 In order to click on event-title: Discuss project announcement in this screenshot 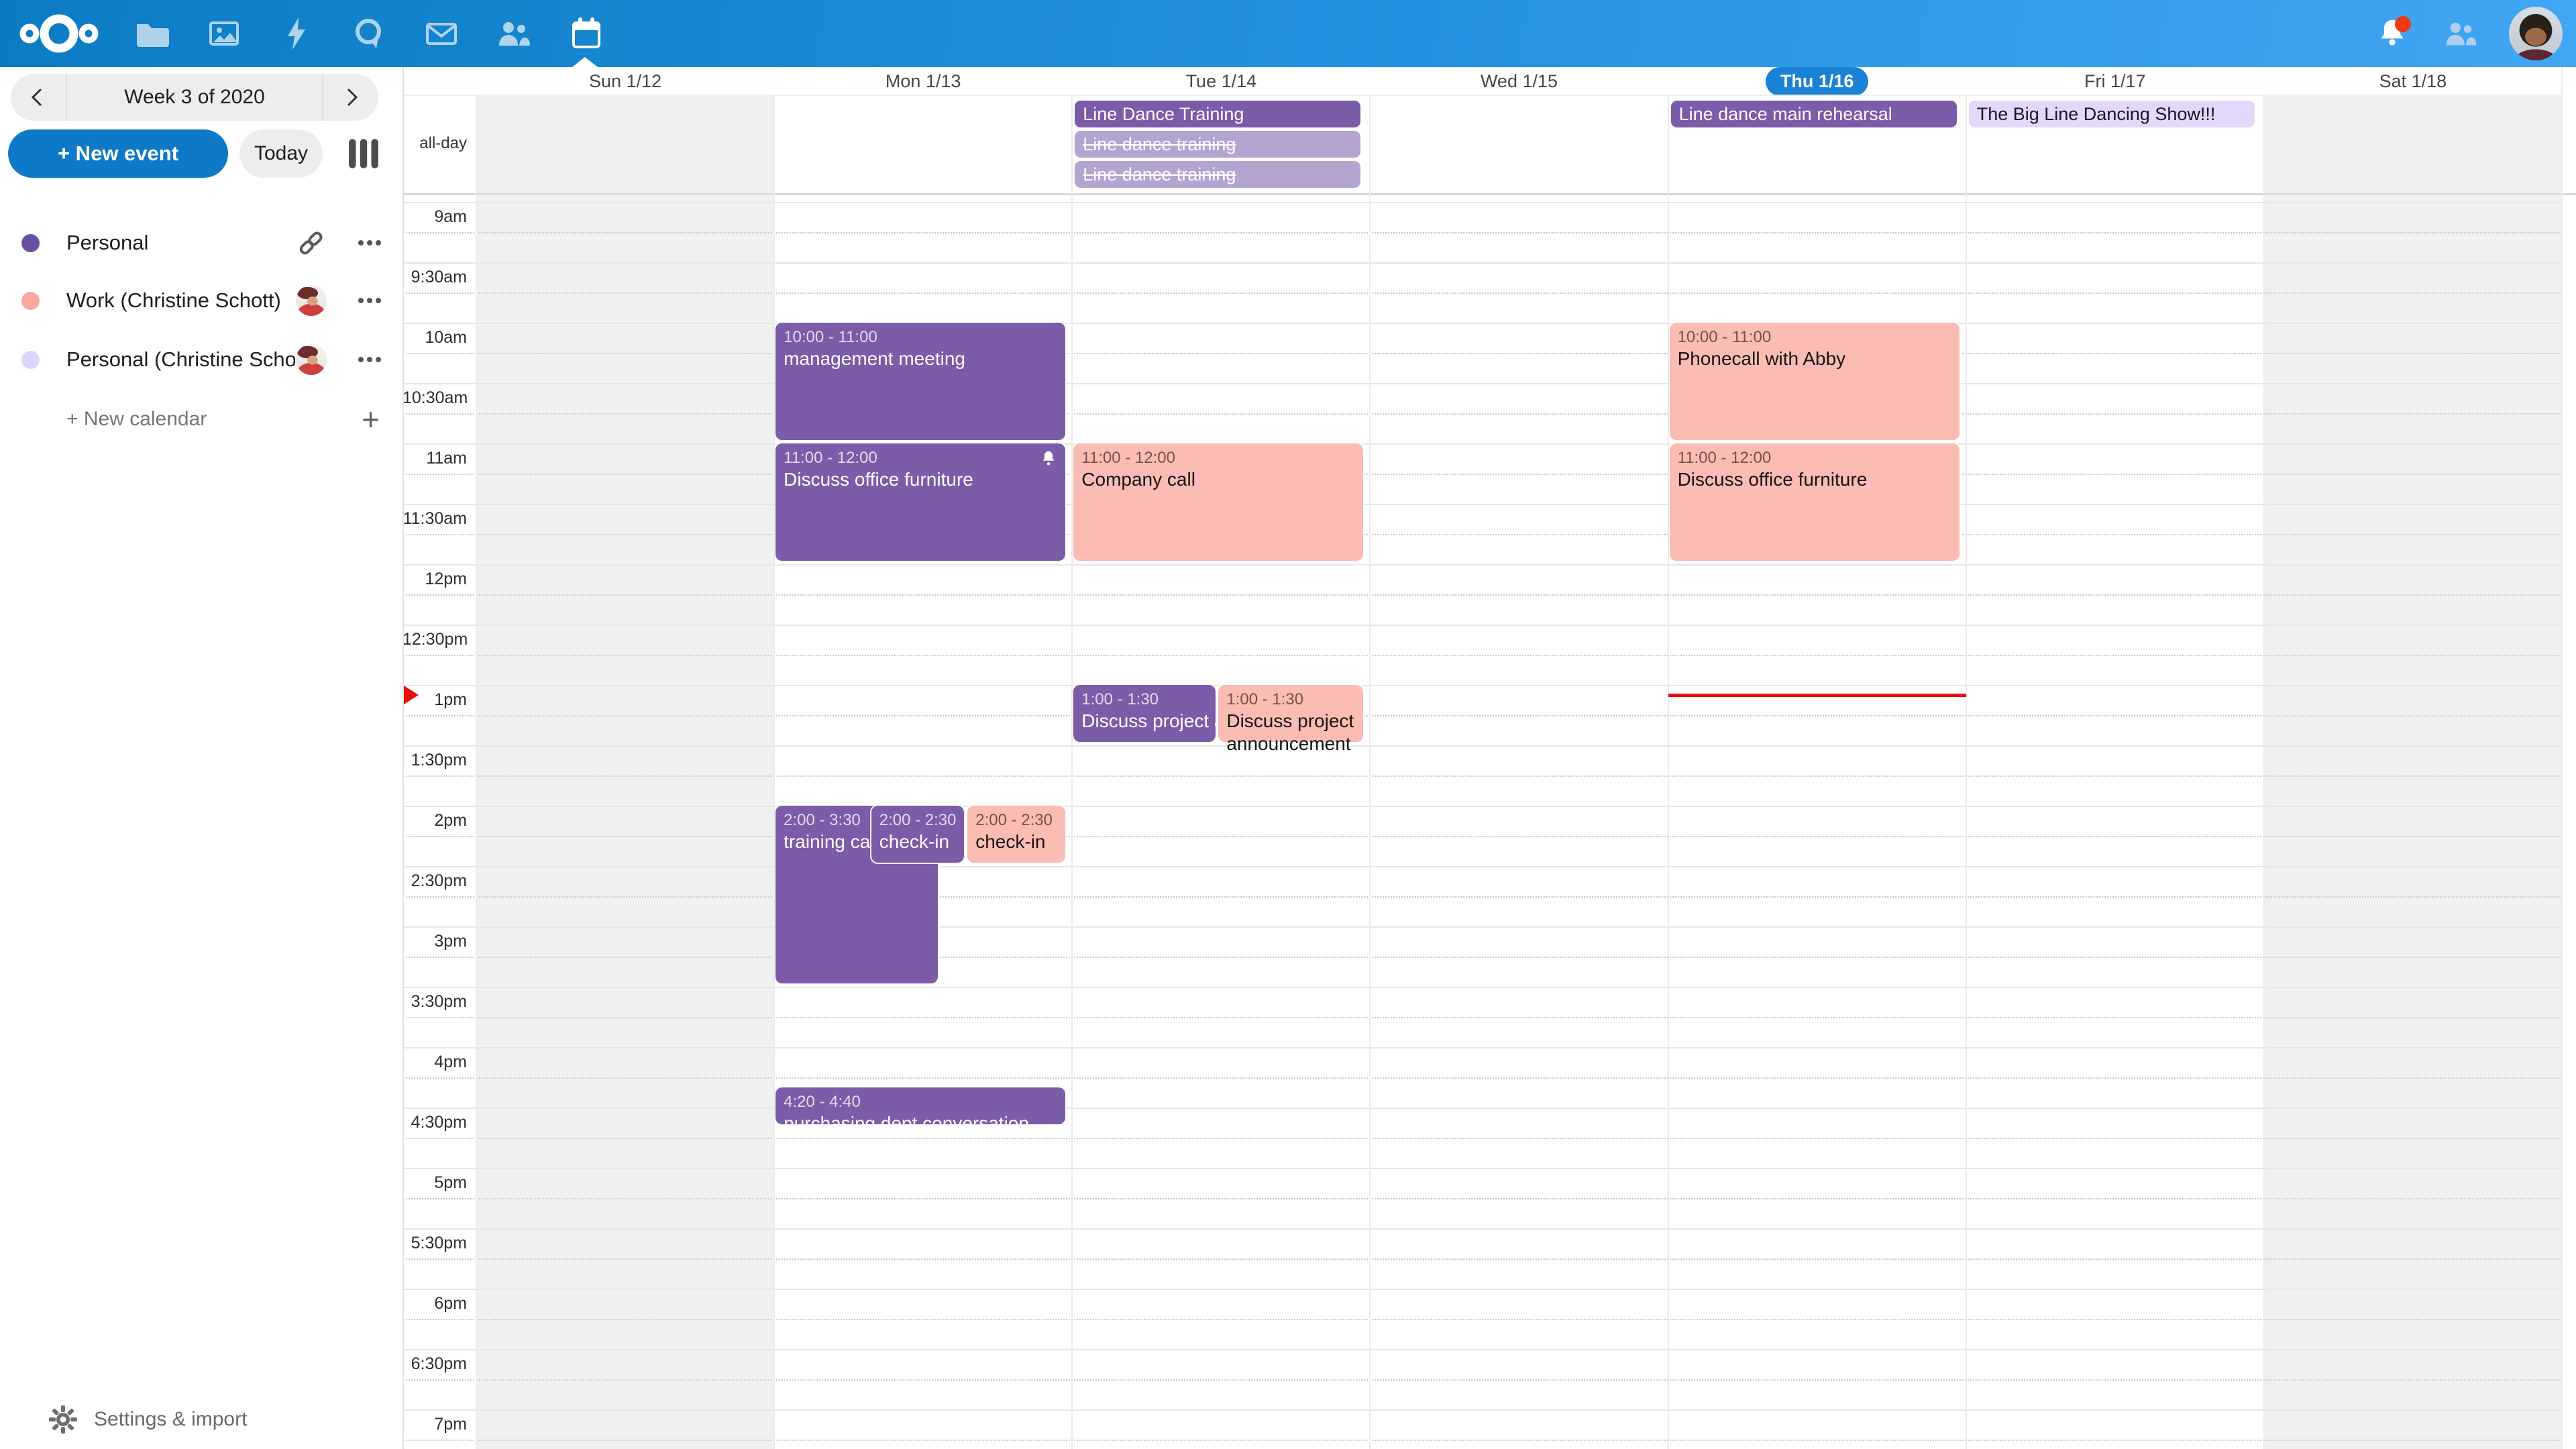, I will do `click(1148, 720)`.